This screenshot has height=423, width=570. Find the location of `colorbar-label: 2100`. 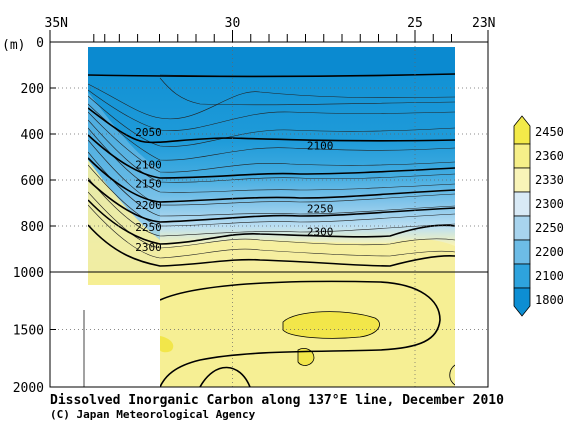

colorbar-label: 2100 is located at coordinates (549, 276).